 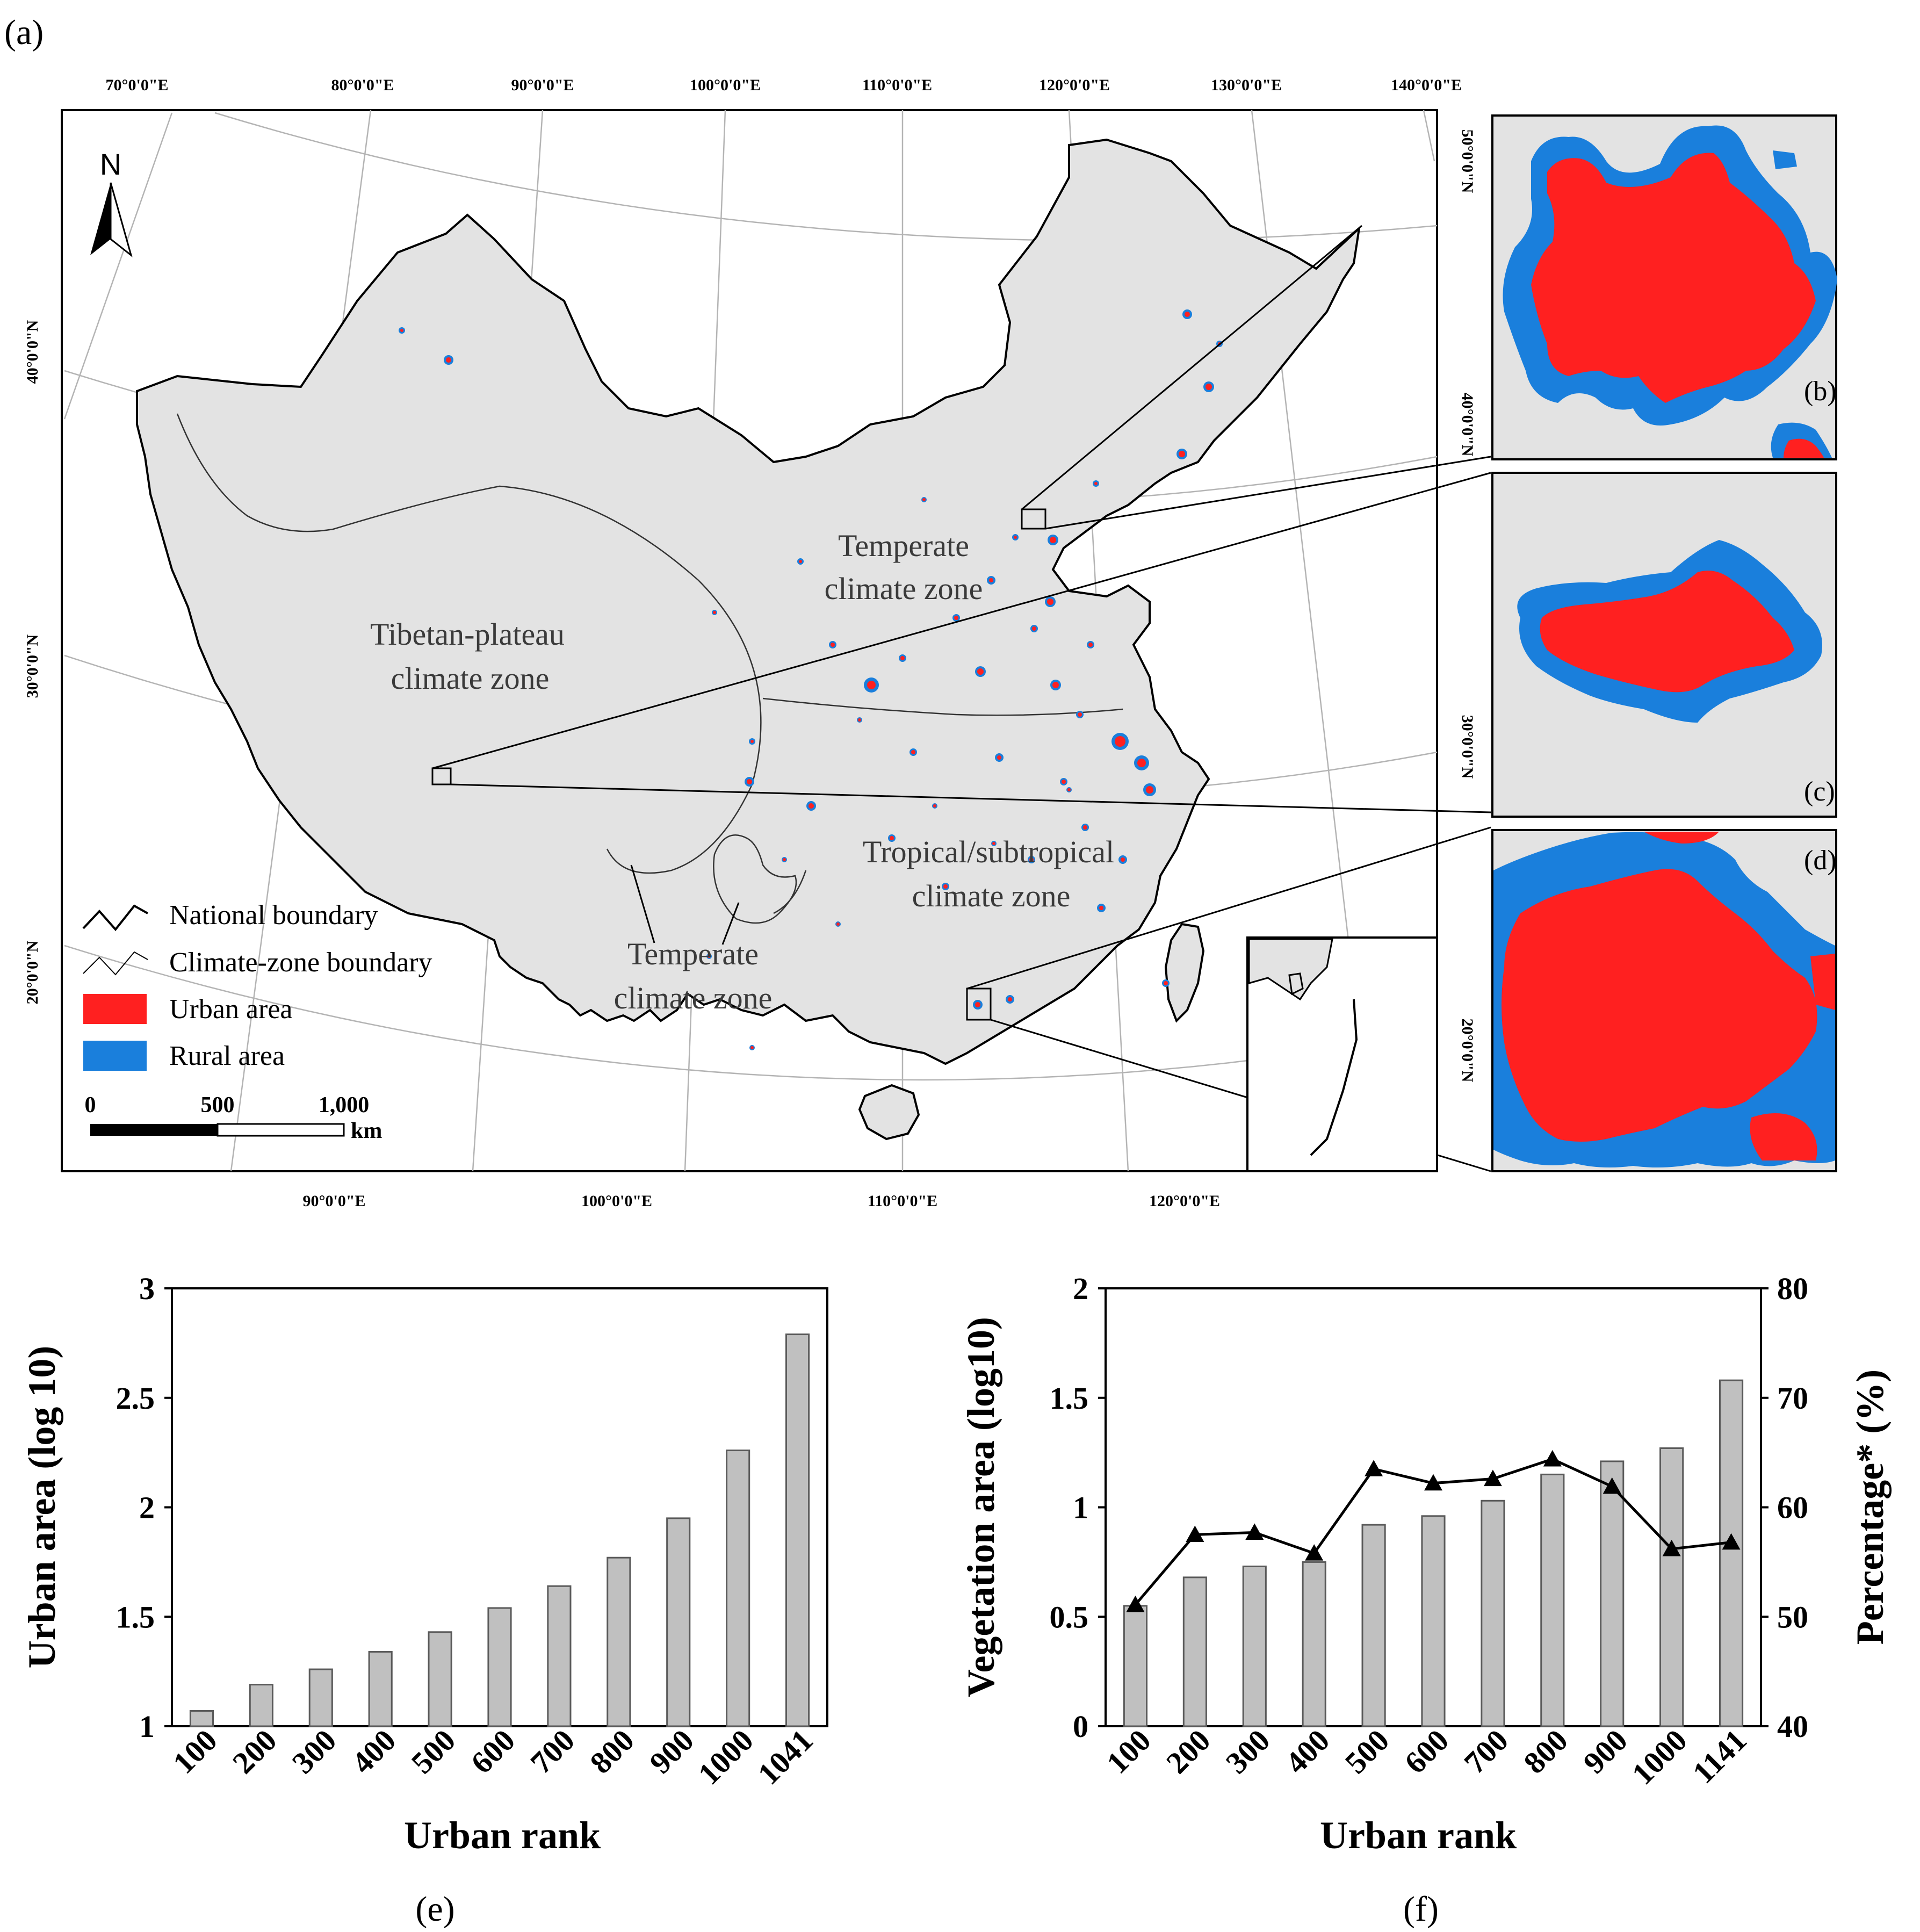 I want to click on panel-f-label: (f), so click(x=1421, y=1909).